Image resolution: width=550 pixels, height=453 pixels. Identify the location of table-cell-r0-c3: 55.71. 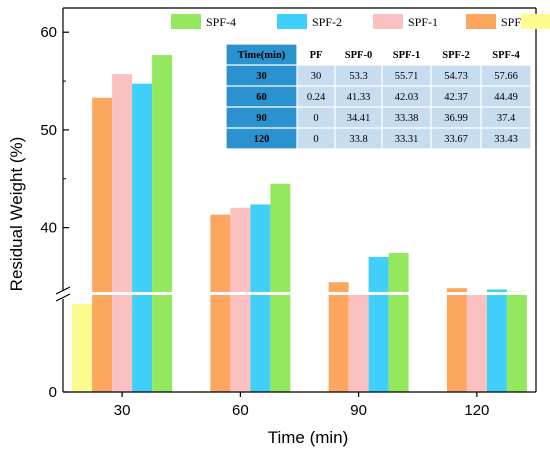
(407, 76).